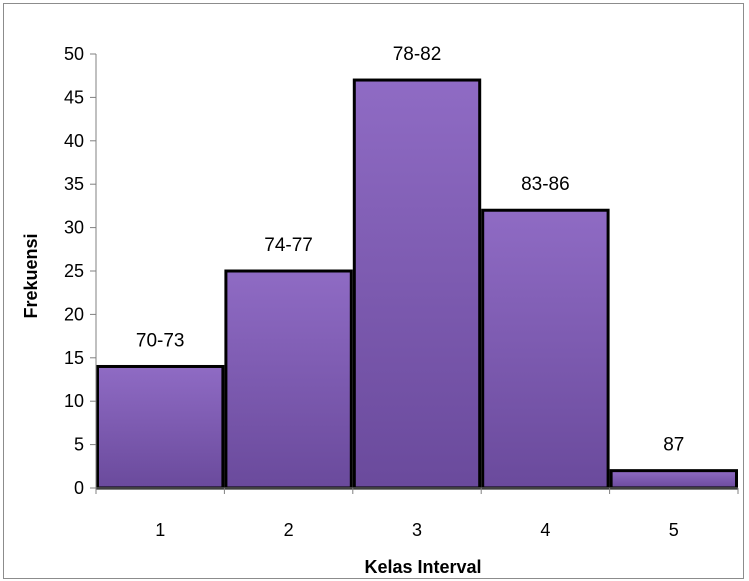 The height and width of the screenshot is (581, 749). What do you see at coordinates (79, 488) in the screenshot?
I see `y-tick-label: 0` at bounding box center [79, 488].